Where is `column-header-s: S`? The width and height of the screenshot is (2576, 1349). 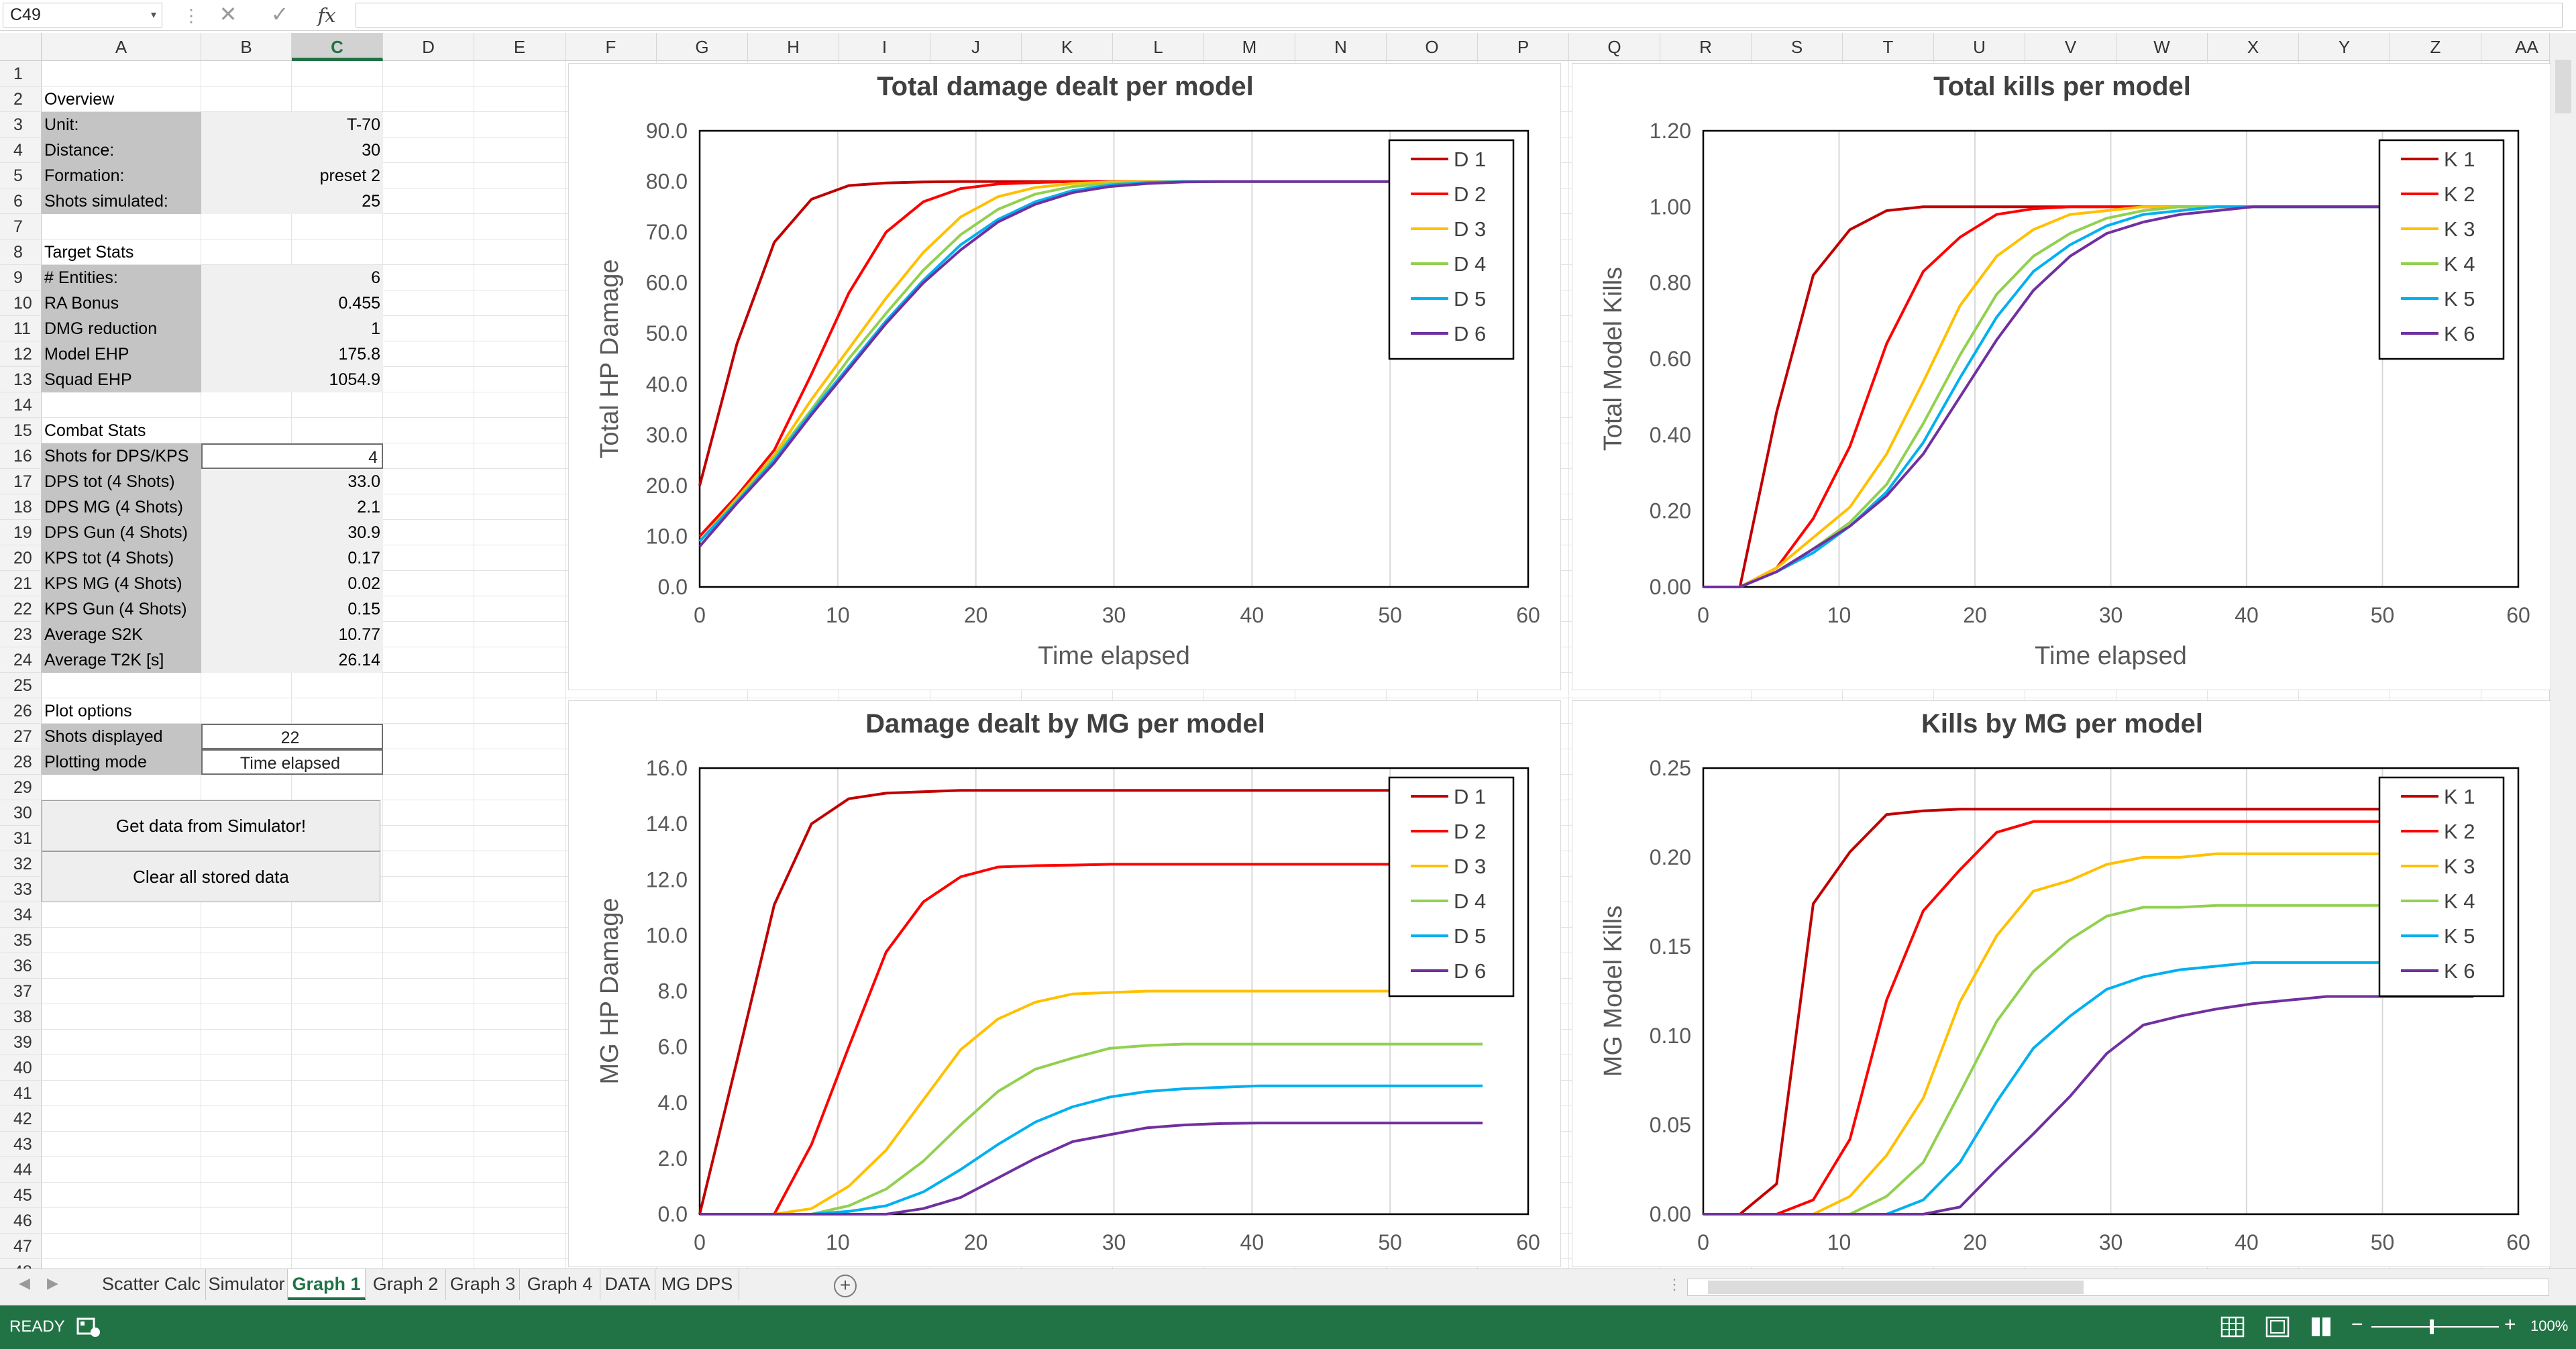 column-header-s: S is located at coordinates (1797, 47).